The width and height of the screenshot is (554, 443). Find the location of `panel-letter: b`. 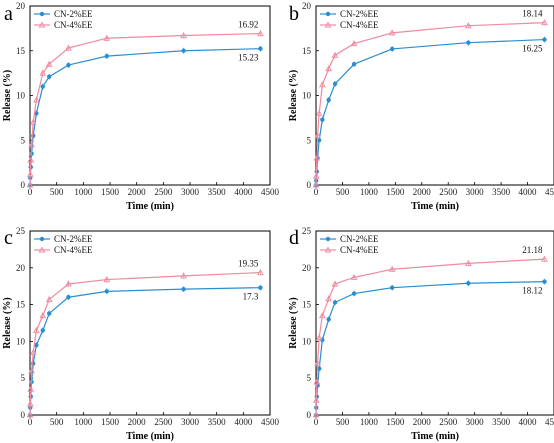

panel-letter: b is located at coordinates (294, 14).